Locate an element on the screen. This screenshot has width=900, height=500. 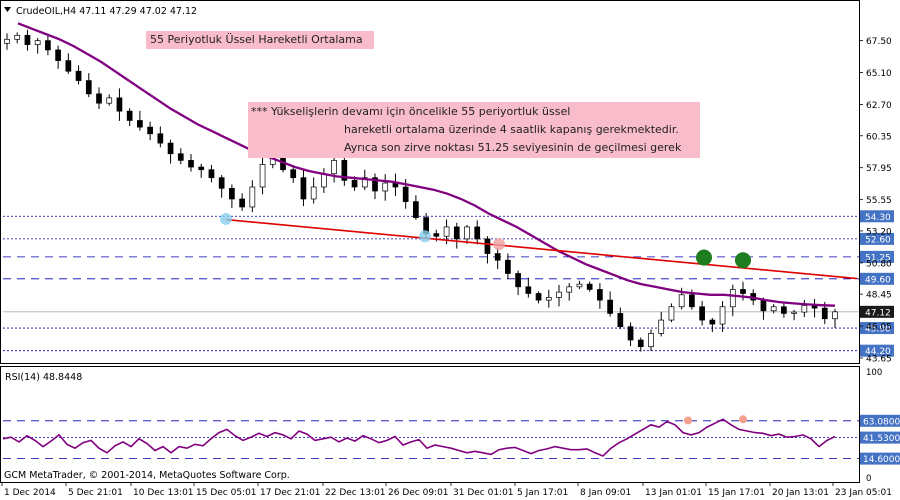
level-label-51.25: 51.25 is located at coordinates (878, 258).